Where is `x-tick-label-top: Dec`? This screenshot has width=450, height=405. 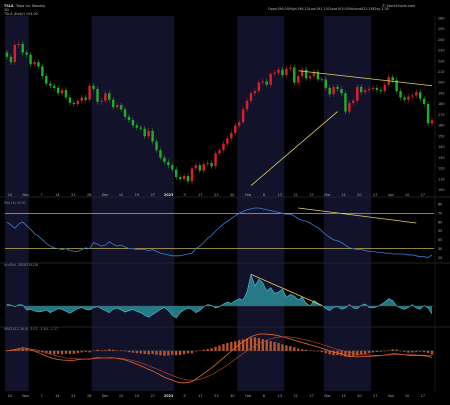
x-tick-label-top: Dec is located at coordinates (105, 195).